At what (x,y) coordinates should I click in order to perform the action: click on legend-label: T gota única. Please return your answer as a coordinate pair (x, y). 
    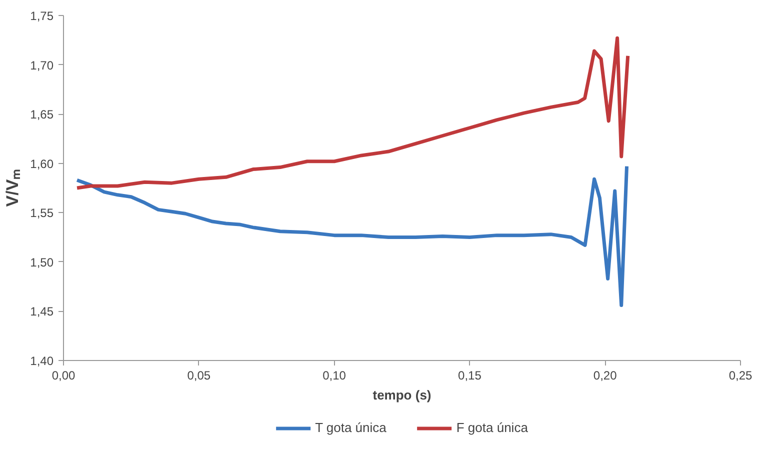
    Looking at the image, I should click on (350, 427).